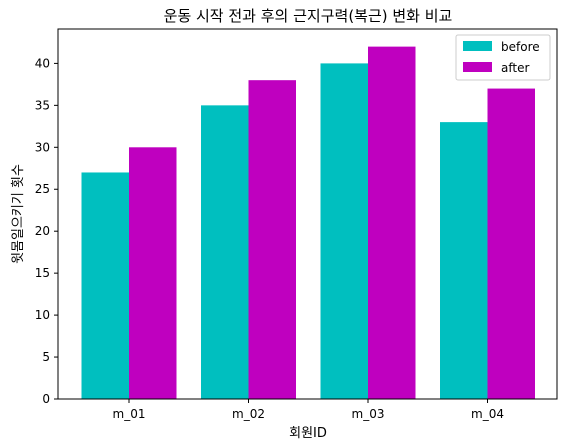 Image resolution: width=563 pixels, height=442 pixels. Describe the element at coordinates (308, 433) in the screenshot. I see `x-axis-title: 회원ID` at that location.